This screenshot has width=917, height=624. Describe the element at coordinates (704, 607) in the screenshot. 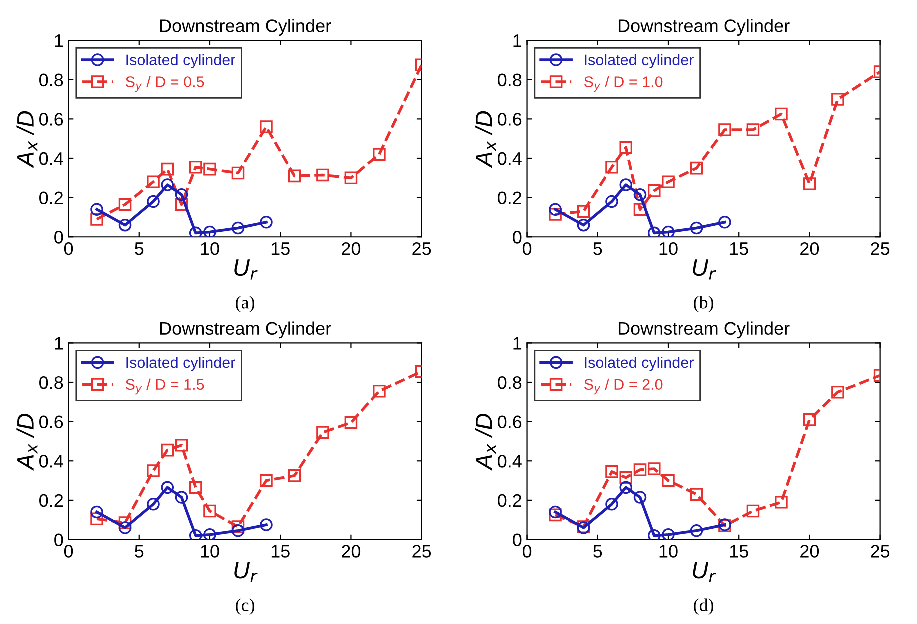

I see `text: (d)` at that location.